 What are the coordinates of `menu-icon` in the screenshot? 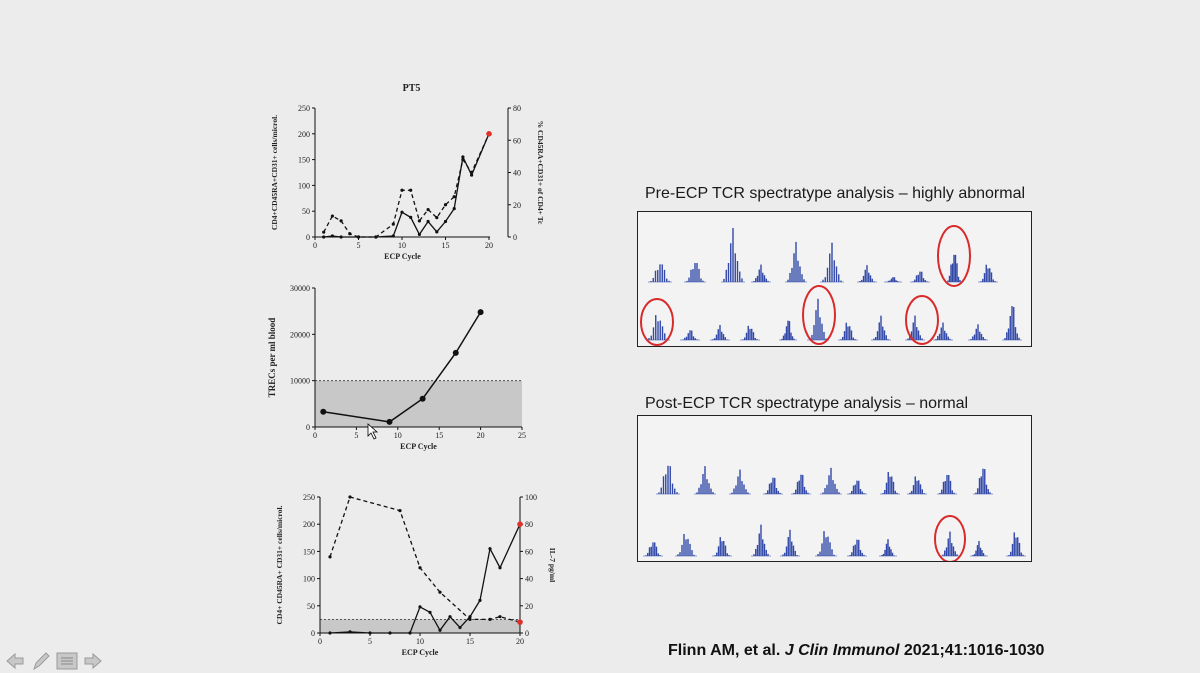 It's located at (67, 661).